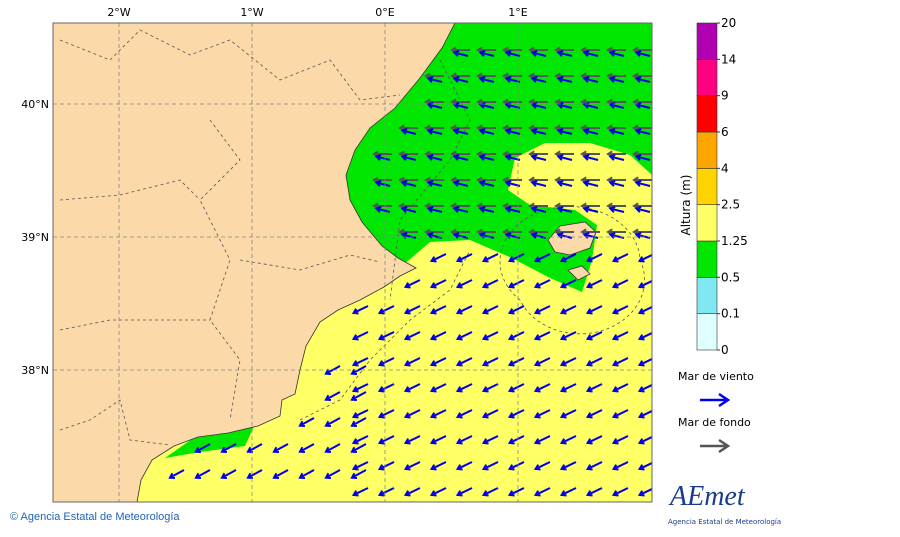 The height and width of the screenshot is (537, 900). I want to click on colorbar-label: 6, so click(725, 132).